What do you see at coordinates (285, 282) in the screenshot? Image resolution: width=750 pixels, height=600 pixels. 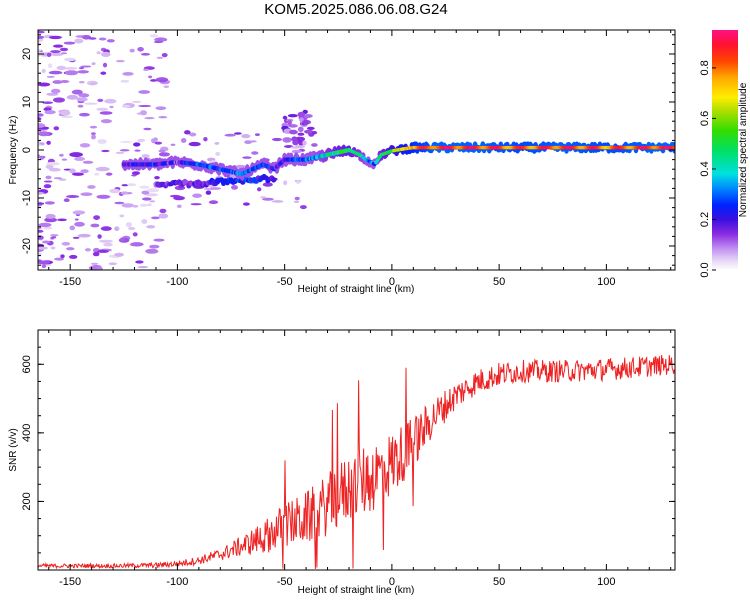 I see `x-tick-label: -50` at bounding box center [285, 282].